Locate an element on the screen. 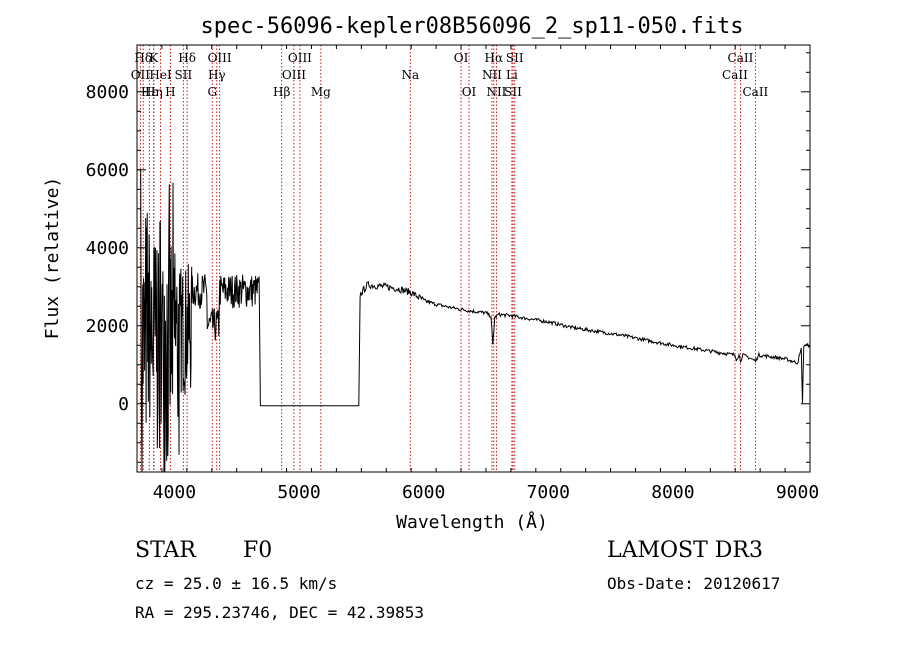 The image size is (900, 649). x-tick-label: 9000 is located at coordinates (797, 492).